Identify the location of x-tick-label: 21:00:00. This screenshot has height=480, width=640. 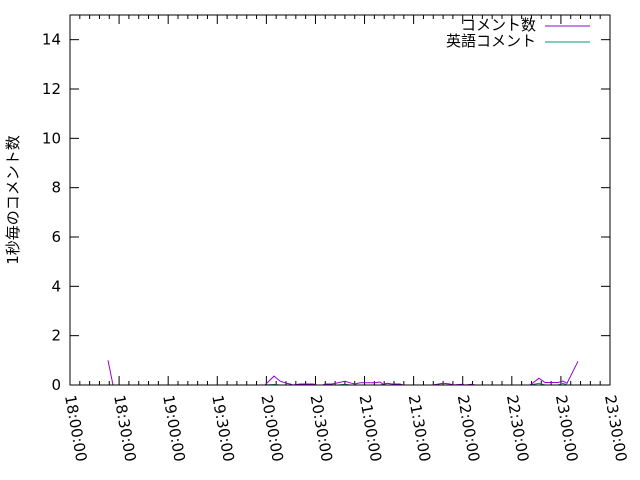
(370, 428).